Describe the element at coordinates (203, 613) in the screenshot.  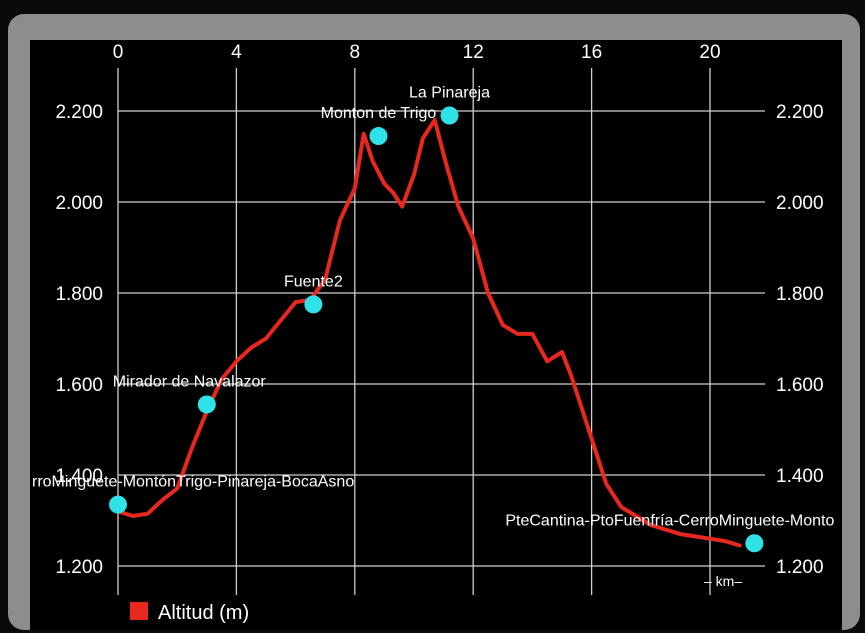
I see `legend-label: Altitud (m)` at that location.